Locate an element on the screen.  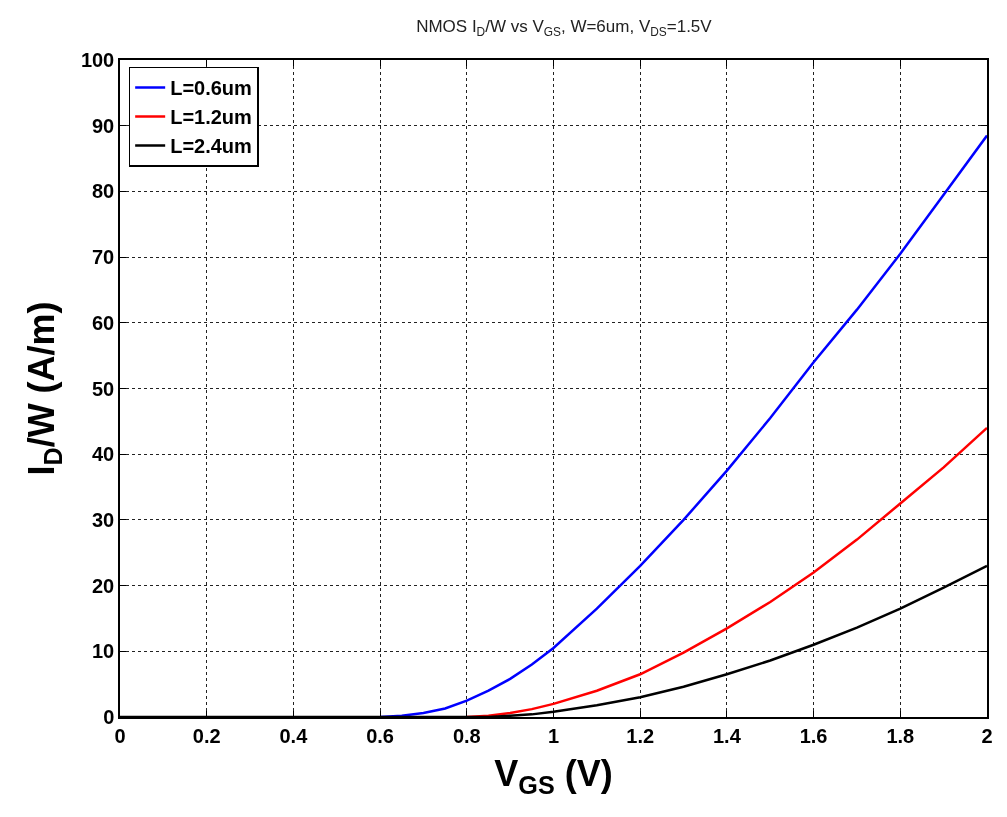
y-tick-label: 20 is located at coordinates (103, 585).